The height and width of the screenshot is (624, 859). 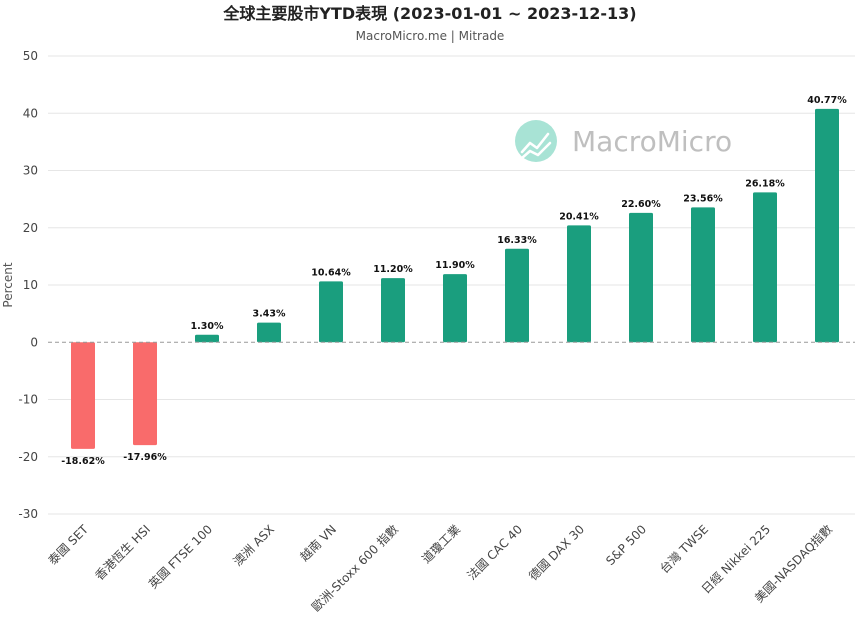 I want to click on y-tick-label: 0, so click(x=34, y=342).